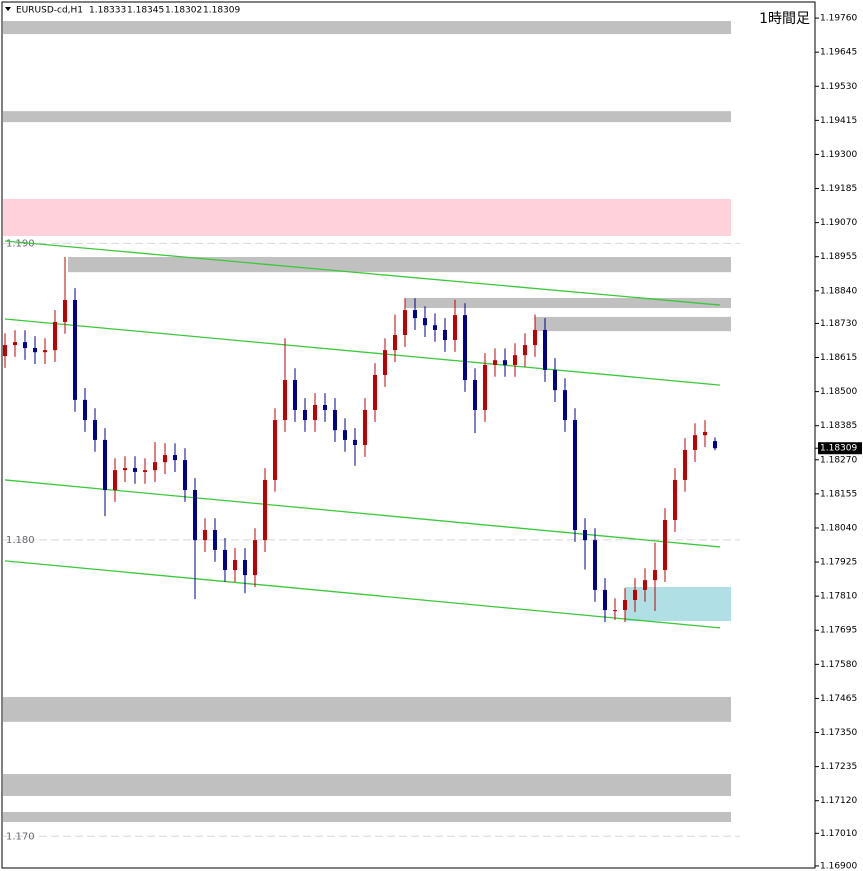 This screenshot has width=863, height=871. Describe the element at coordinates (838, 223) in the screenshot. I see `y-tick-label: 1.19070` at that location.